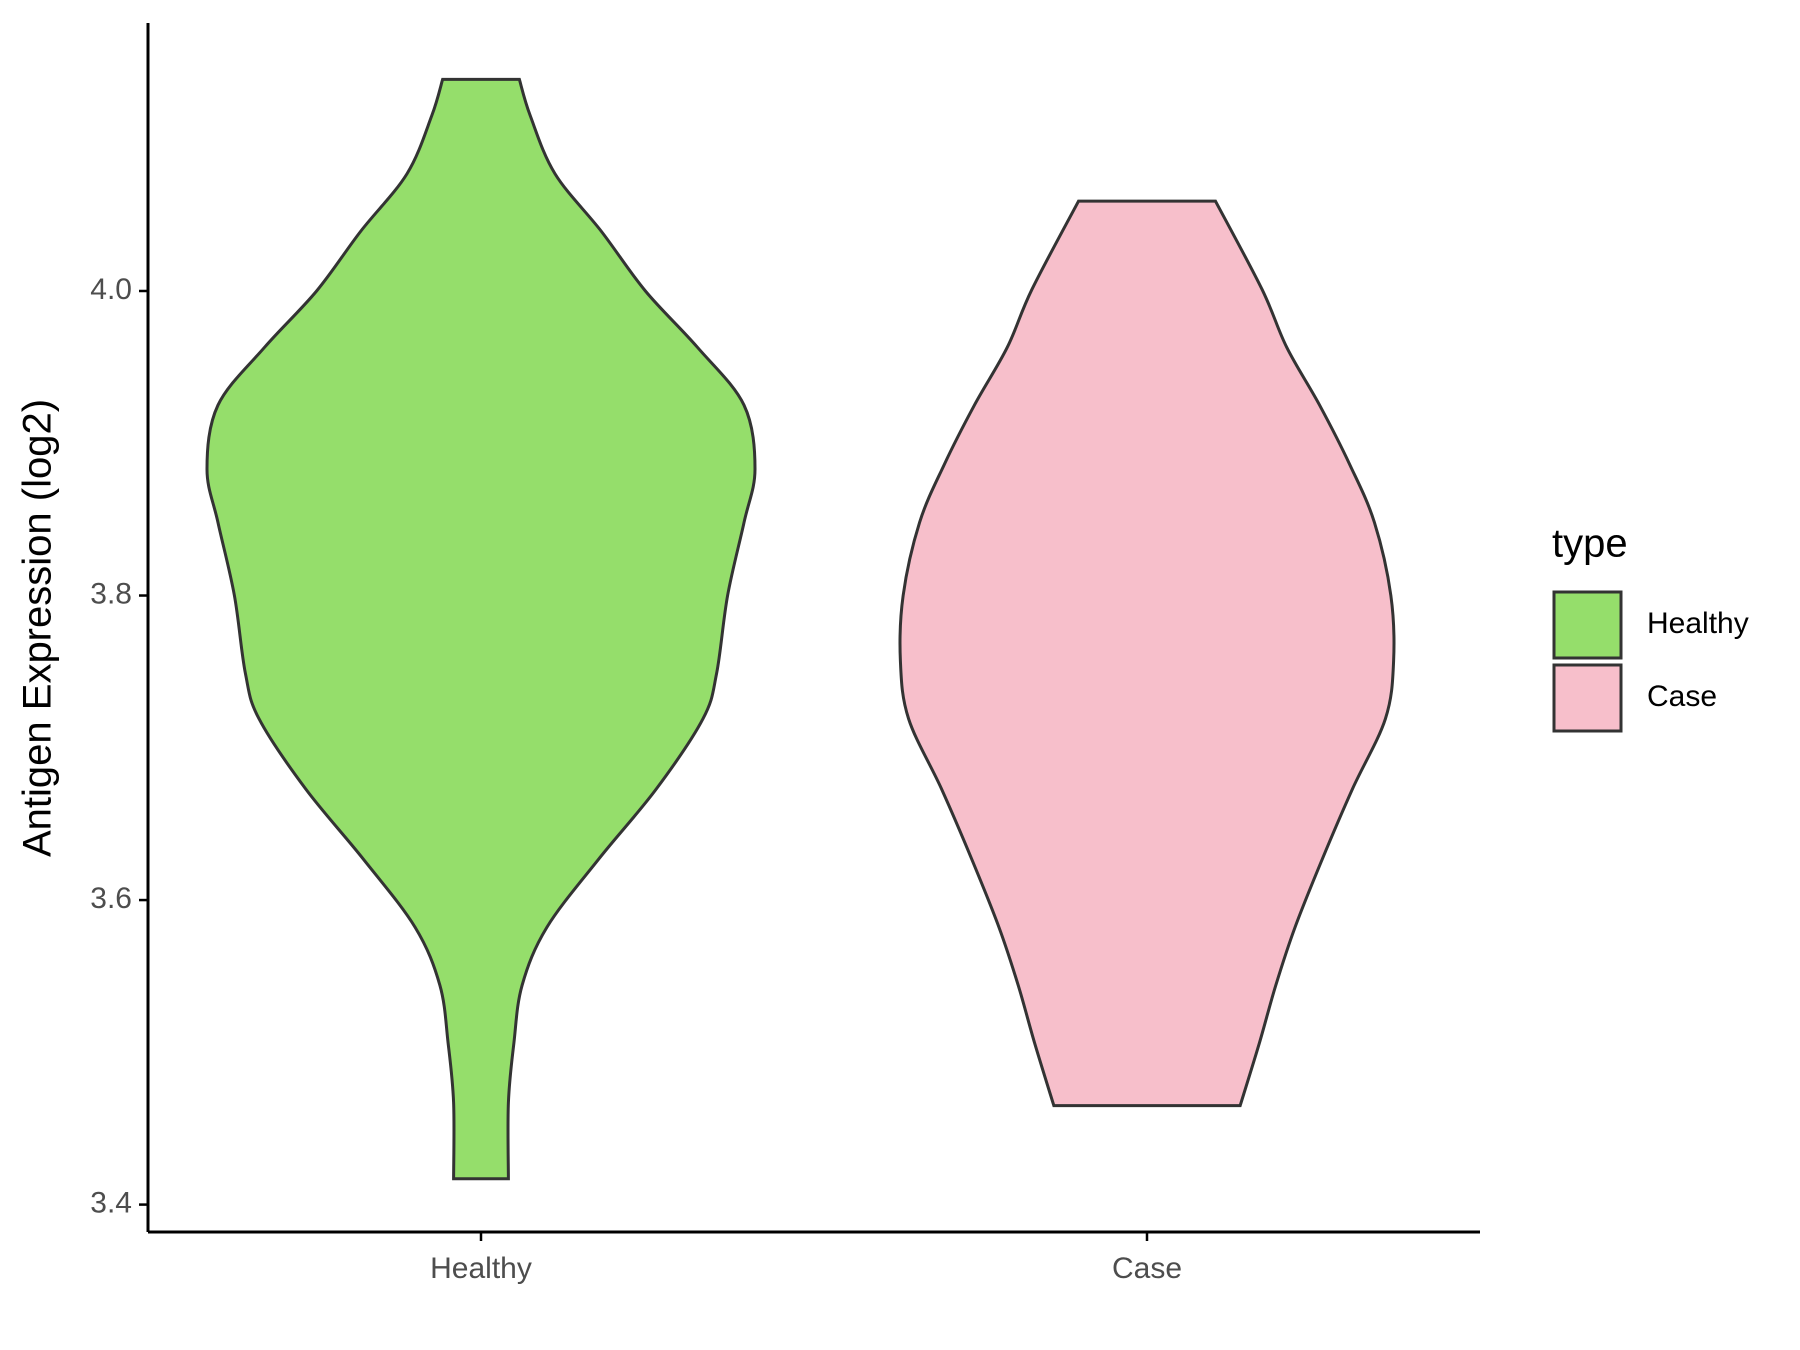 Image resolution: width=1800 pixels, height=1350 pixels. Describe the element at coordinates (111, 593) in the screenshot. I see `y-tick-label: 3.8` at that location.